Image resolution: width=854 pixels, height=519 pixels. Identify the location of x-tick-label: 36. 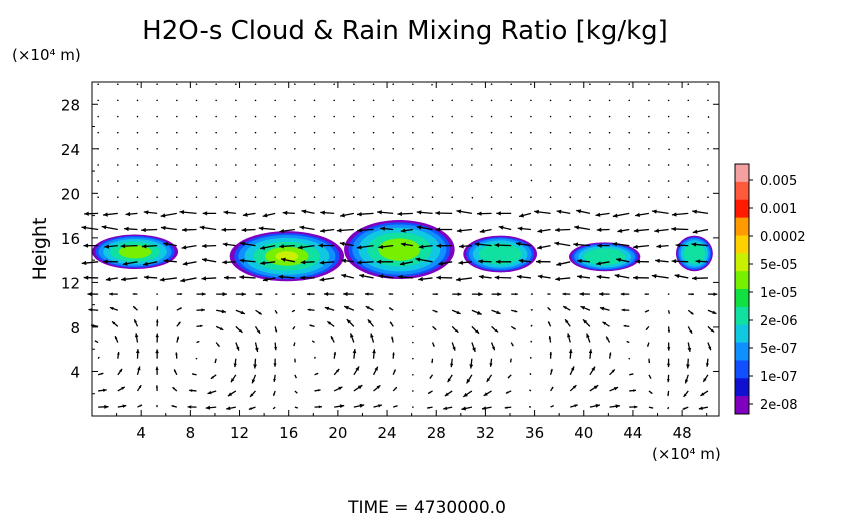
(534, 433).